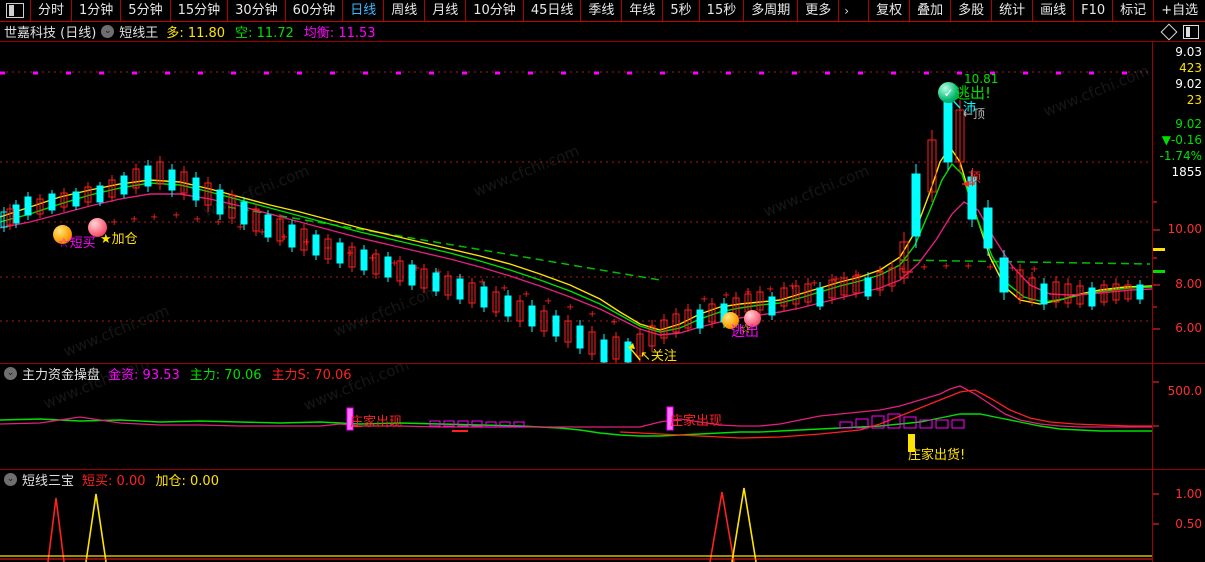  Describe the element at coordinates (974, 114) in the screenshot. I see `price-high-label: ←顶` at that location.